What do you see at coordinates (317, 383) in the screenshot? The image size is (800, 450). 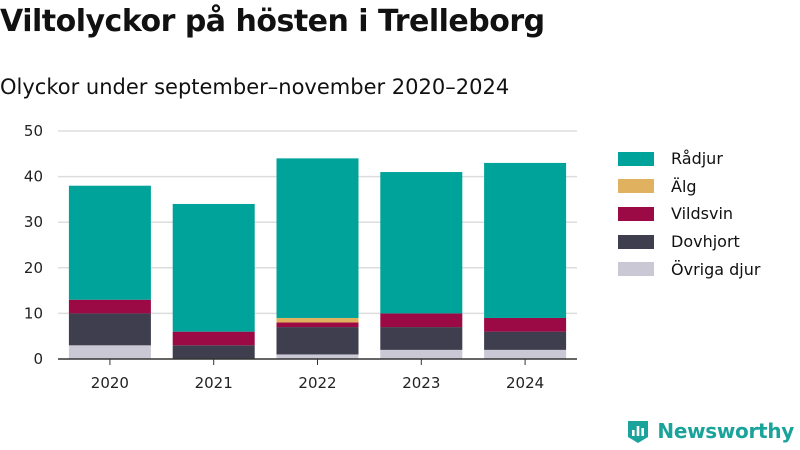 I see `x-tick-label: 2022` at bounding box center [317, 383].